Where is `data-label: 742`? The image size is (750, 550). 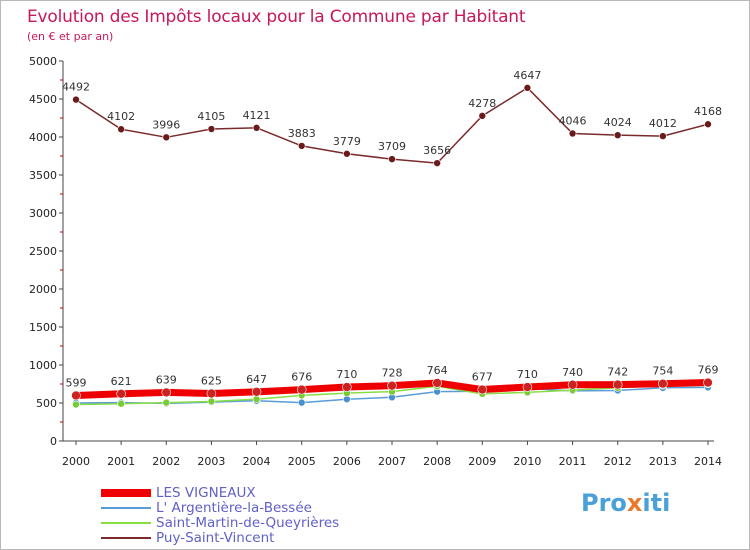
data-label: 742 is located at coordinates (617, 372).